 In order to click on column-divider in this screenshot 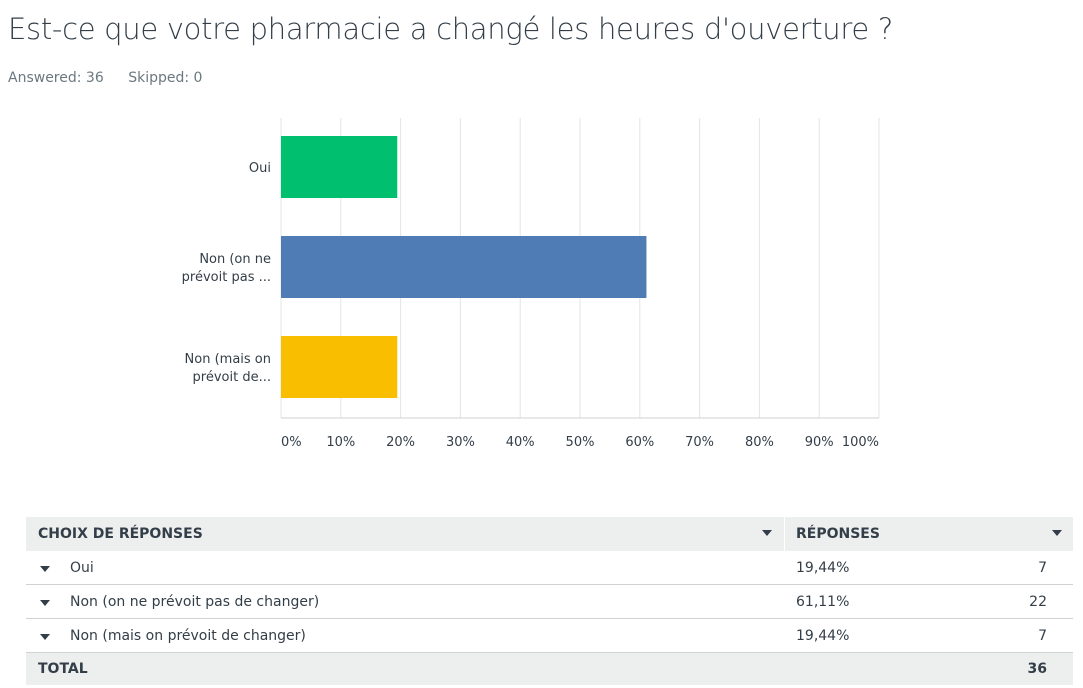, I will do `click(784, 534)`.